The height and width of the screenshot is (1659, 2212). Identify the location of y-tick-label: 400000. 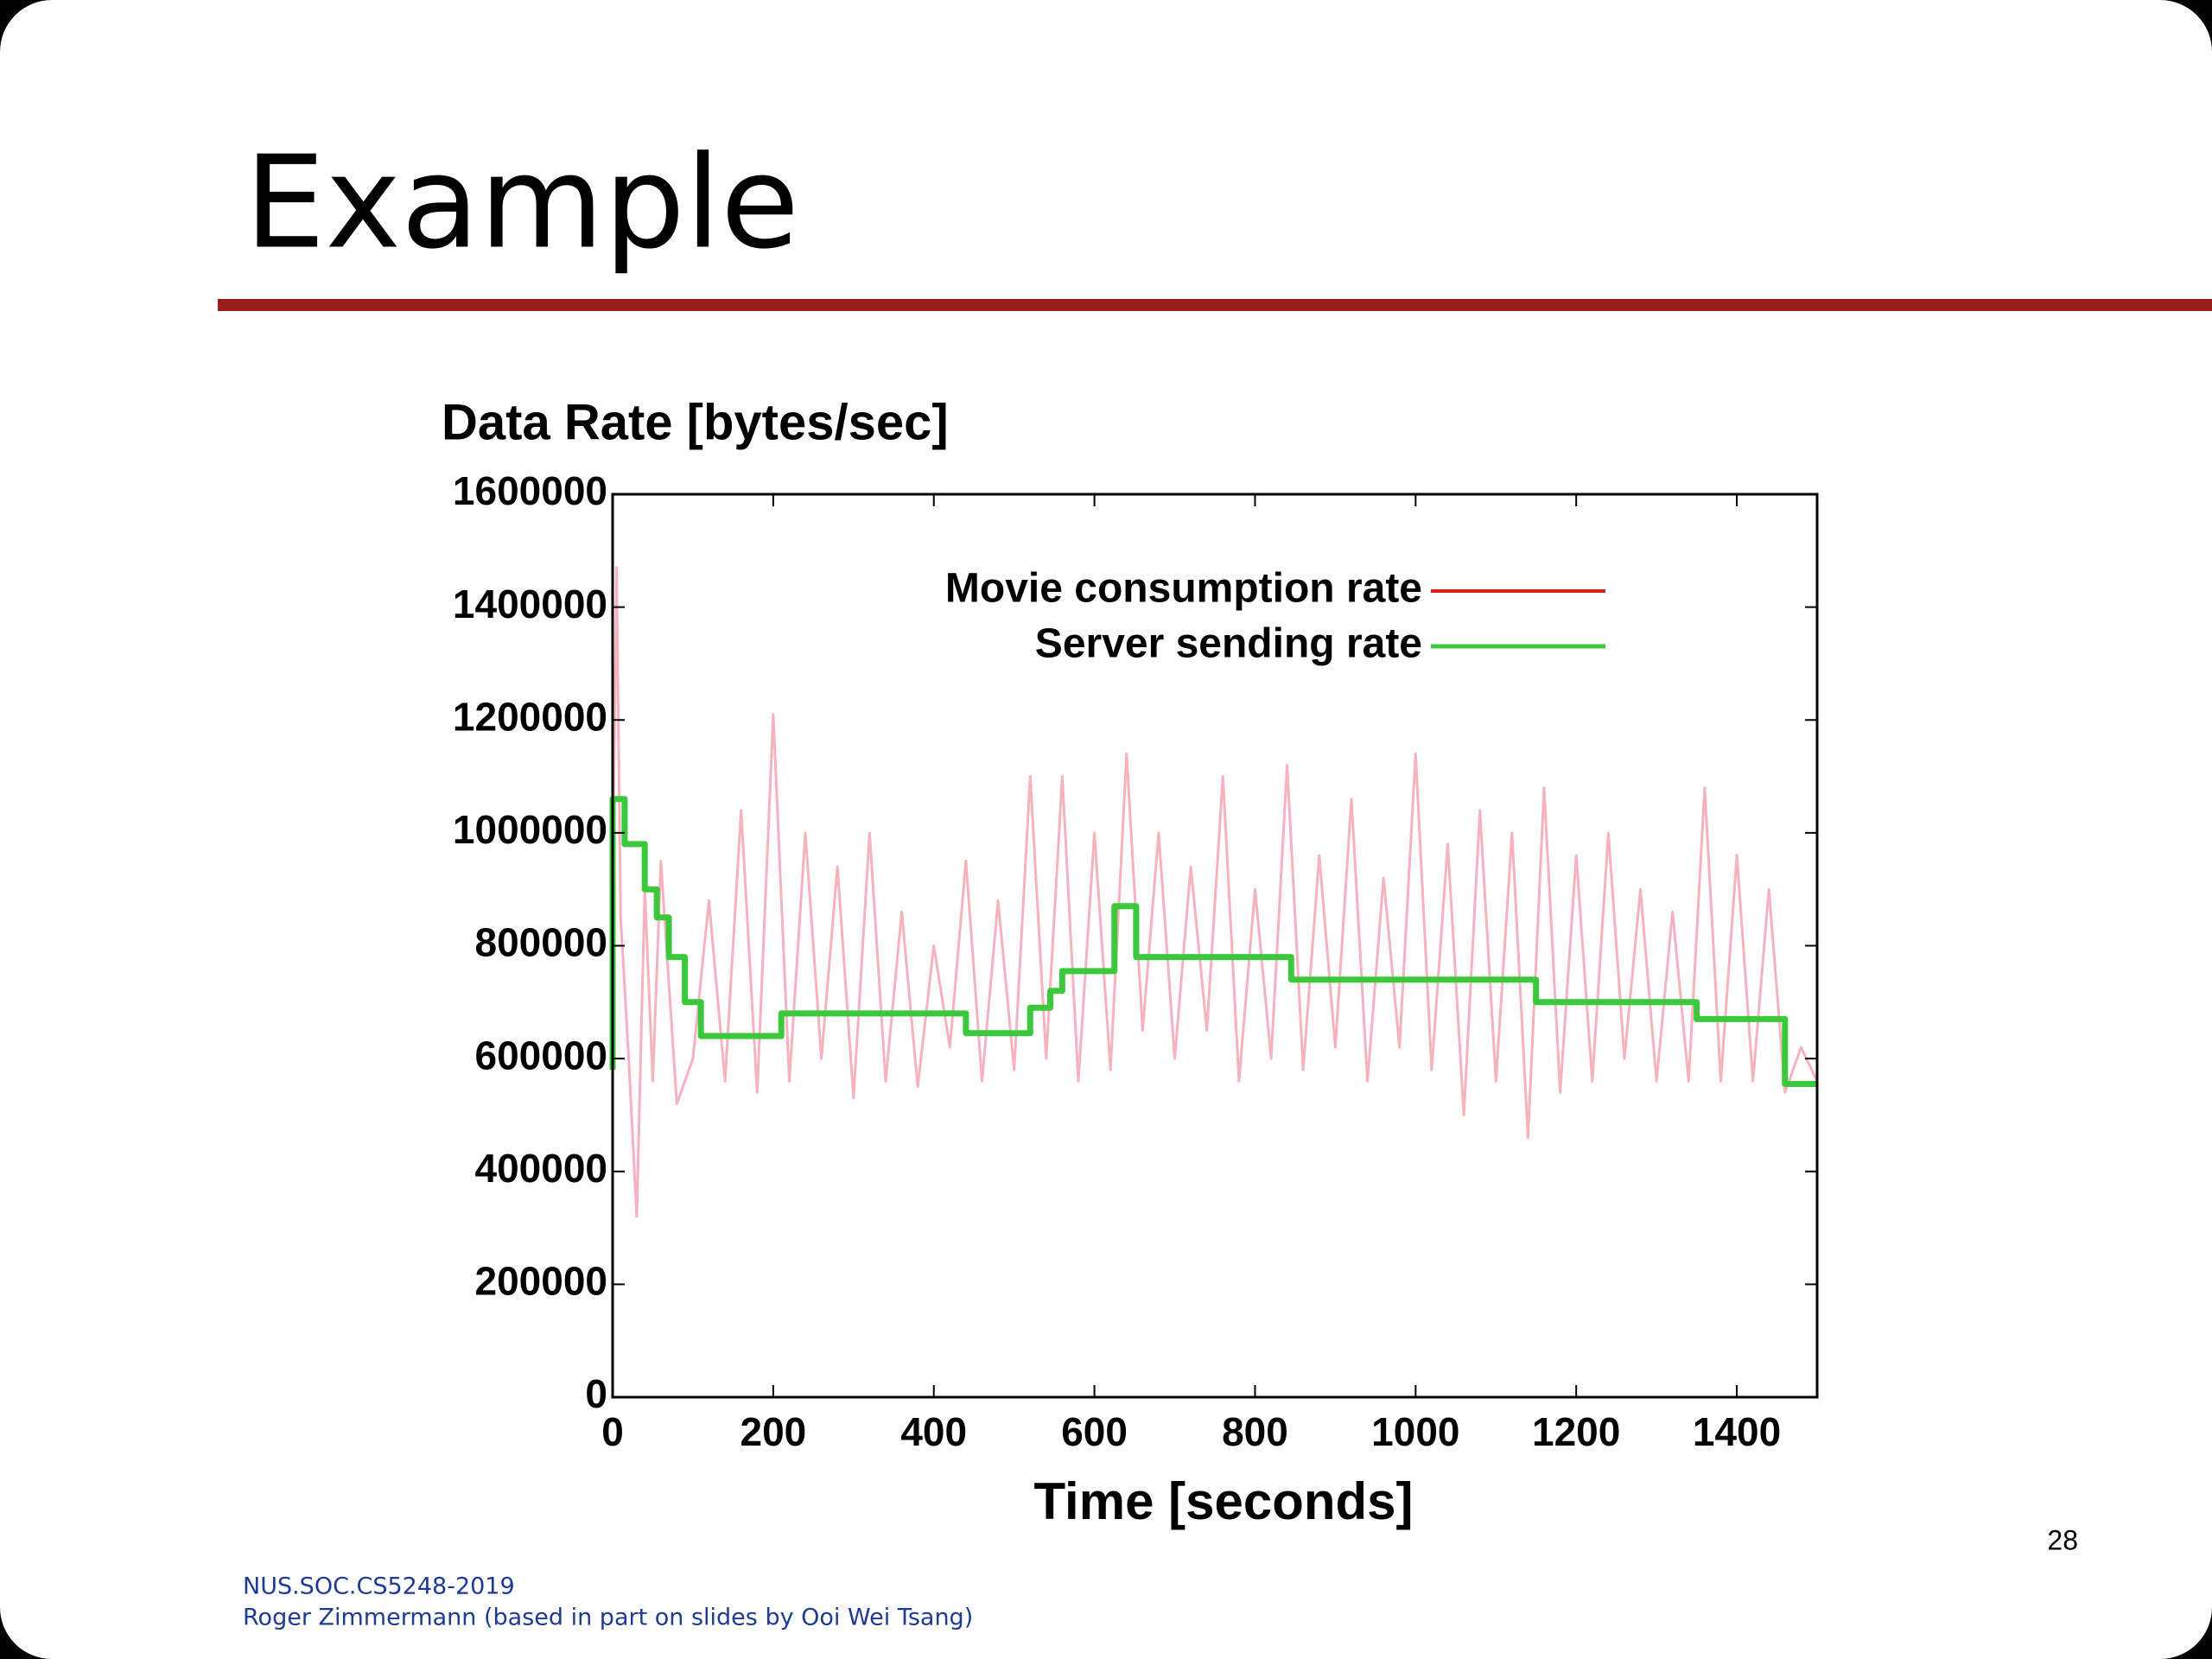
(541, 1168).